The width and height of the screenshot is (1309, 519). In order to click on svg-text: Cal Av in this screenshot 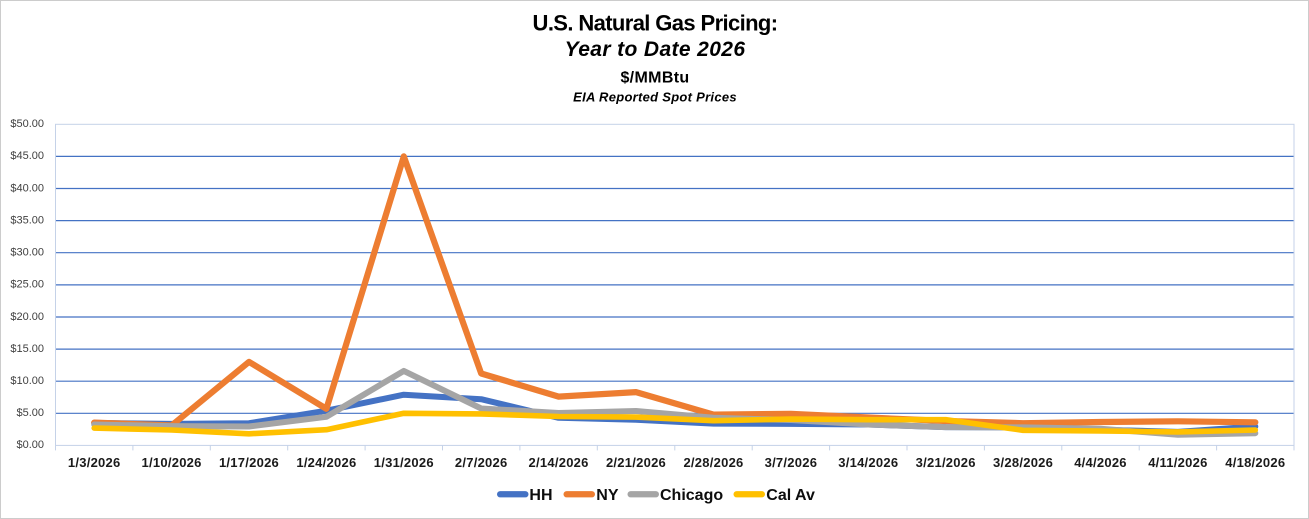, I will do `click(790, 495)`.